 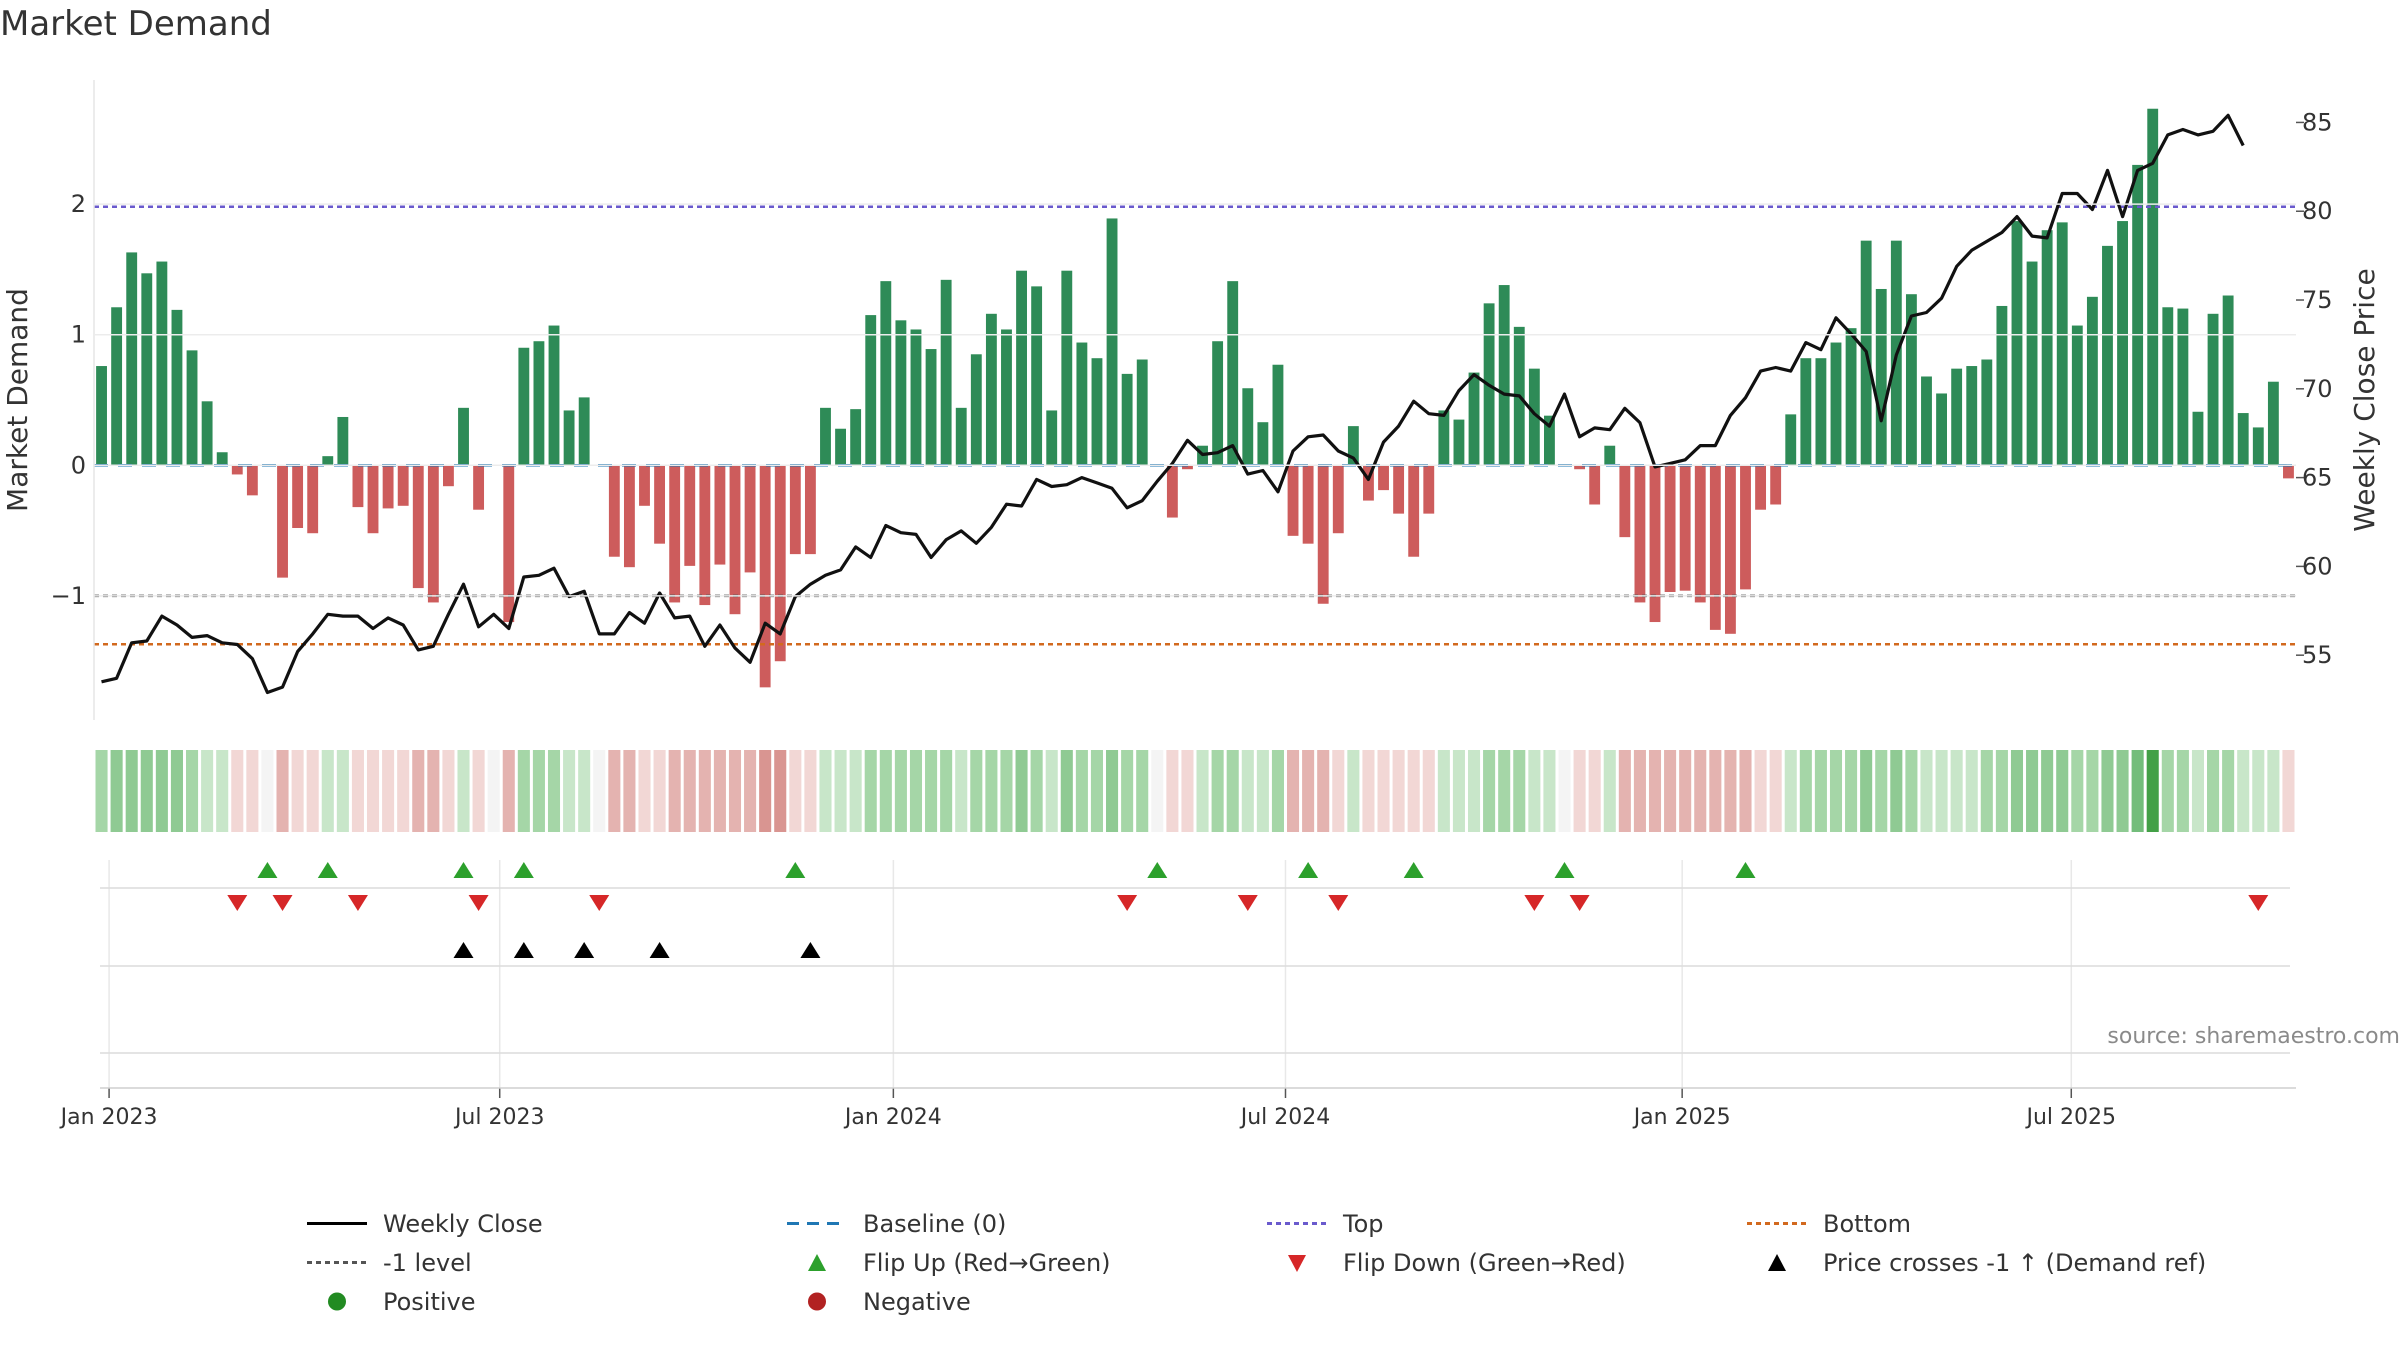 What do you see at coordinates (1484, 1262) in the screenshot?
I see `legend-label: Flip Down (Green→Red)` at bounding box center [1484, 1262].